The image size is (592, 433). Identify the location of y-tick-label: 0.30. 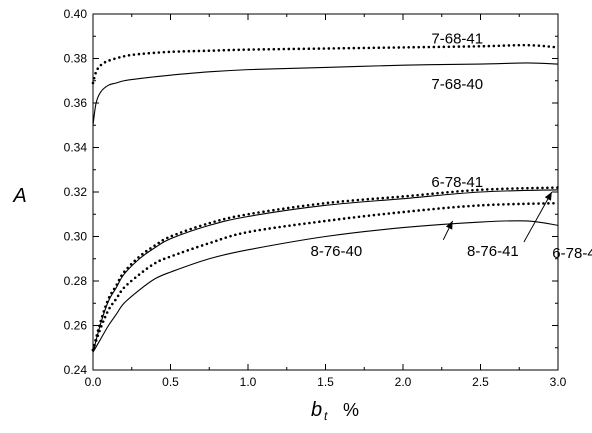
(76, 237).